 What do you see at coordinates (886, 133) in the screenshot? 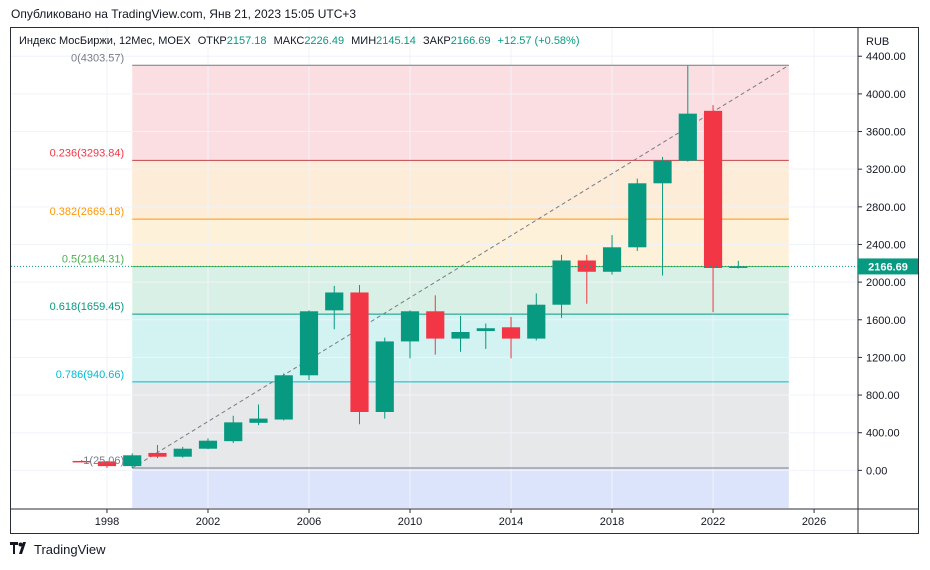
I see `y-tick-label: 3600.00` at bounding box center [886, 133].